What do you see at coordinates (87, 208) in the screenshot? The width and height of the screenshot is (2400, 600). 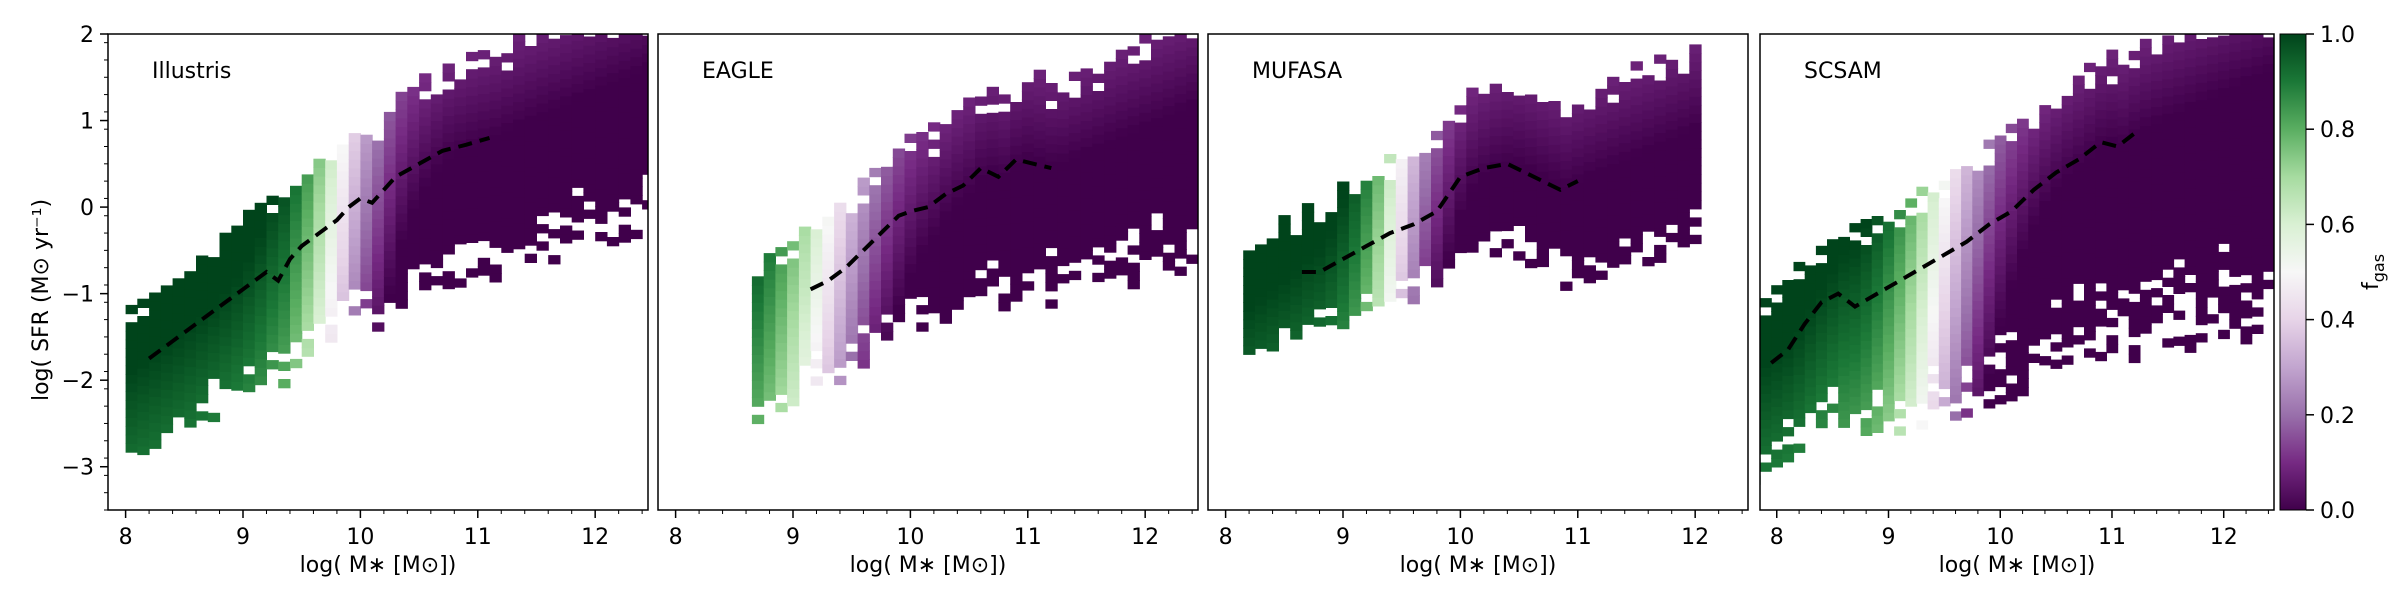 I see `y-tick-label: 0` at bounding box center [87, 208].